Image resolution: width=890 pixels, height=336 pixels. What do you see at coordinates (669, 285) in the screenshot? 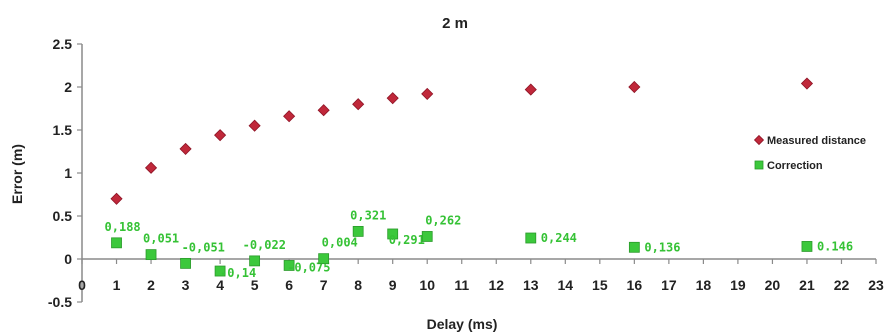
I see `x-tick-label: 17` at bounding box center [669, 285].